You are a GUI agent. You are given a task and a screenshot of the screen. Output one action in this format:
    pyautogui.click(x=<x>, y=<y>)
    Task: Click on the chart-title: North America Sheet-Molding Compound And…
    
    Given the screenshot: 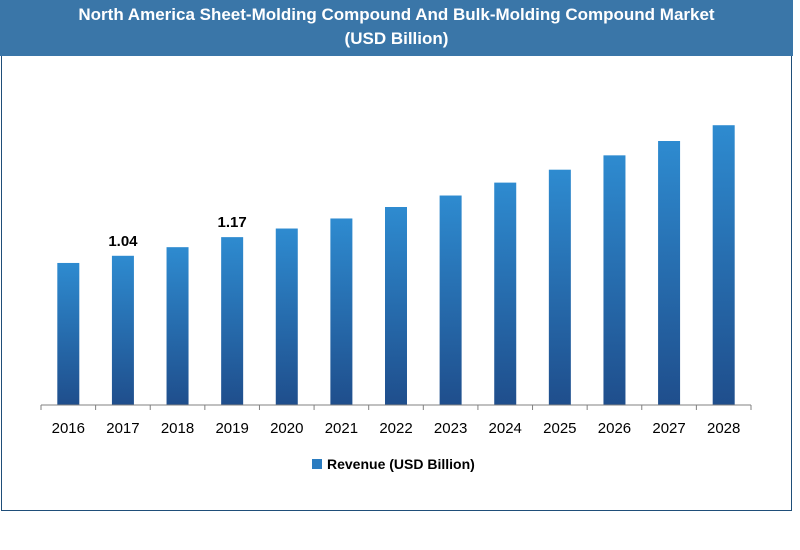 What is the action you would take?
    pyautogui.click(x=396, y=14)
    